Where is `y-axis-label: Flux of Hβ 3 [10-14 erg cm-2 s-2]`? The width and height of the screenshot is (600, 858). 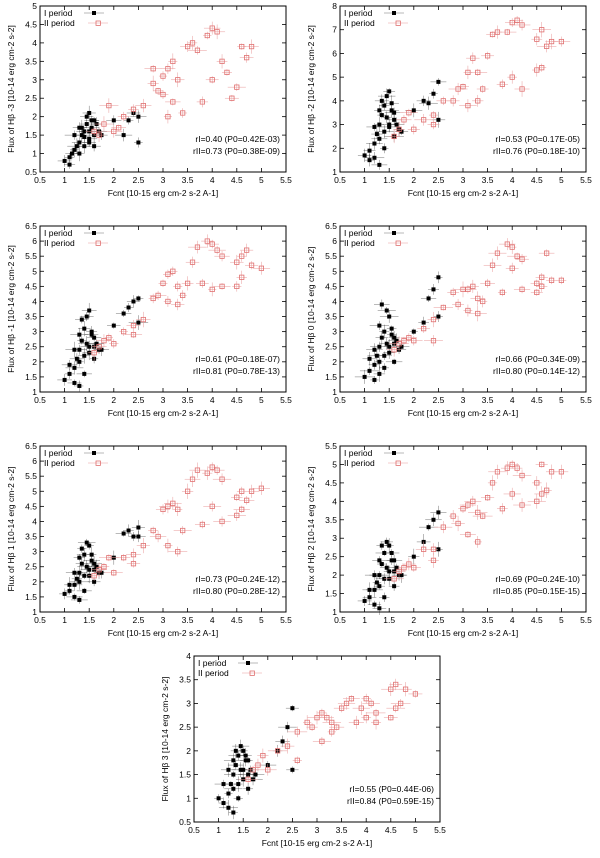 y-axis-label: Flux of Hβ 3 [10-14 erg cm-2 s-2] is located at coordinates (165, 739).